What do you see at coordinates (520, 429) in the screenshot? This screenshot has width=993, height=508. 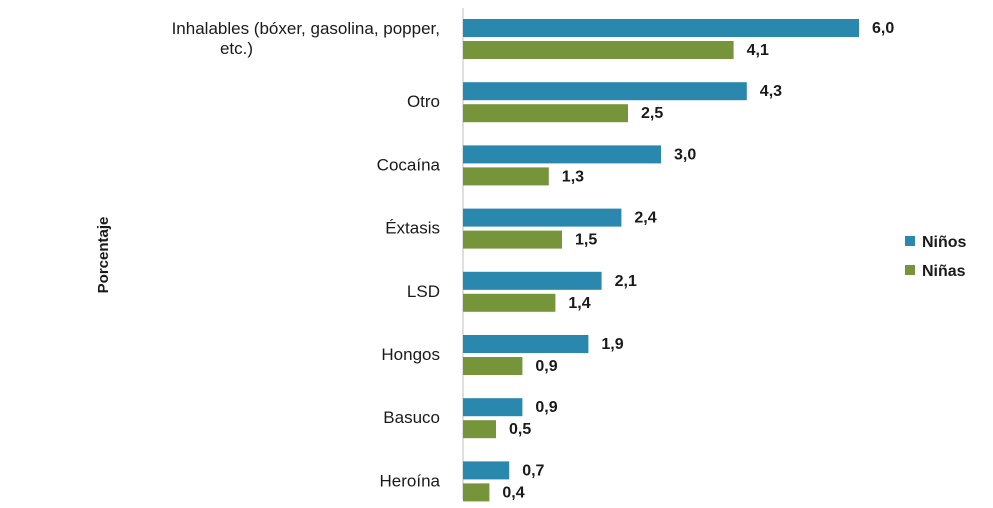 I see `data-label: 0,5` at bounding box center [520, 429].